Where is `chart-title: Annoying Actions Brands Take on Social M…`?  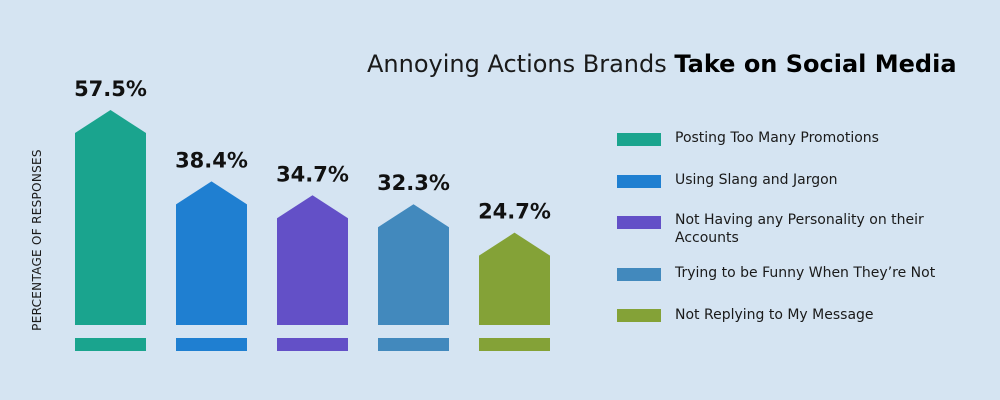 chart-title: Annoying Actions Brands Take on Social M… is located at coordinates (677, 64).